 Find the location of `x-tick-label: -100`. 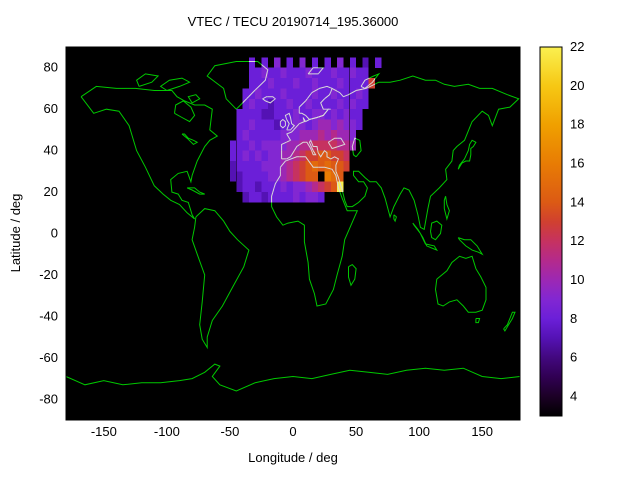

x-tick-label: -100 is located at coordinates (167, 431).